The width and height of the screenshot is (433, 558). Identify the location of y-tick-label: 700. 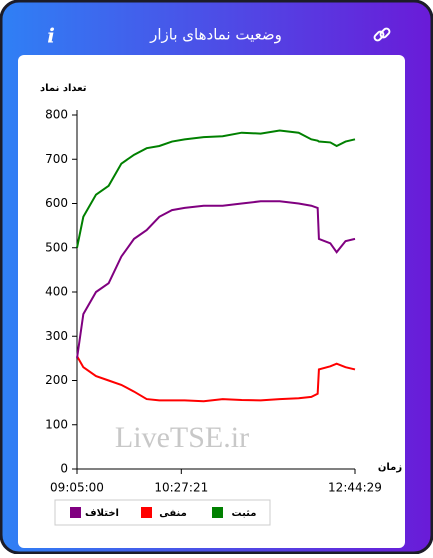
(56, 159).